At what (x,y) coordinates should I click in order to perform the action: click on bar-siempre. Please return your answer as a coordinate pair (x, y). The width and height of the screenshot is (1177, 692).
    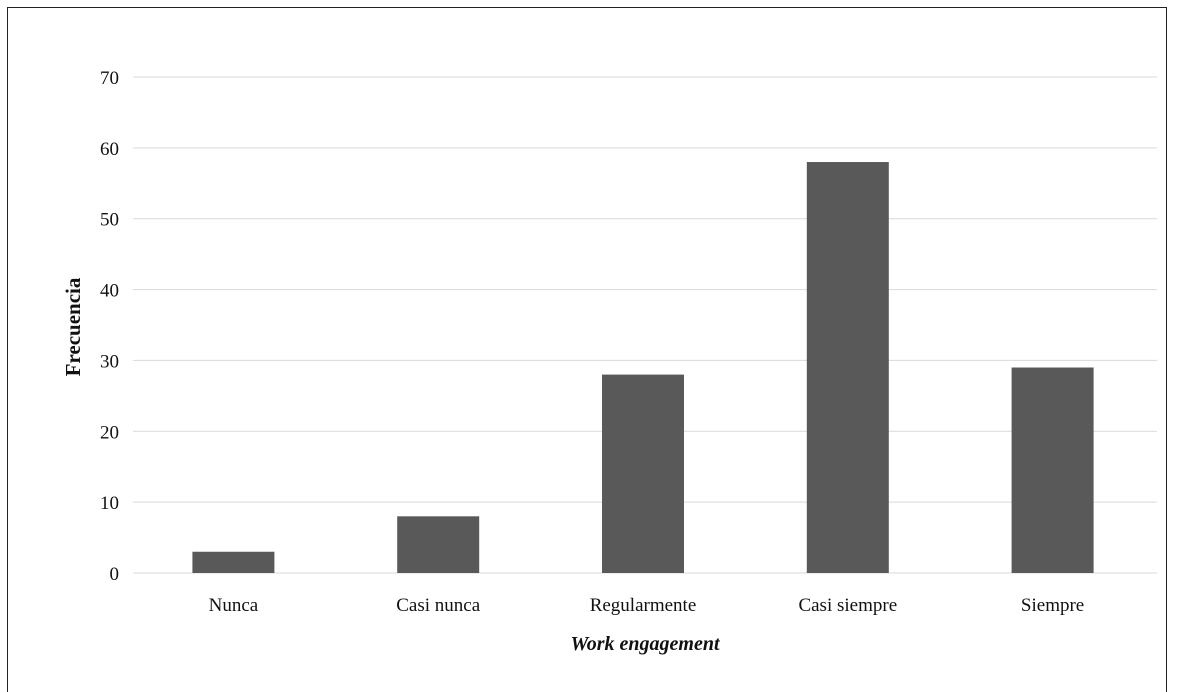
    Looking at the image, I should click on (1052, 470).